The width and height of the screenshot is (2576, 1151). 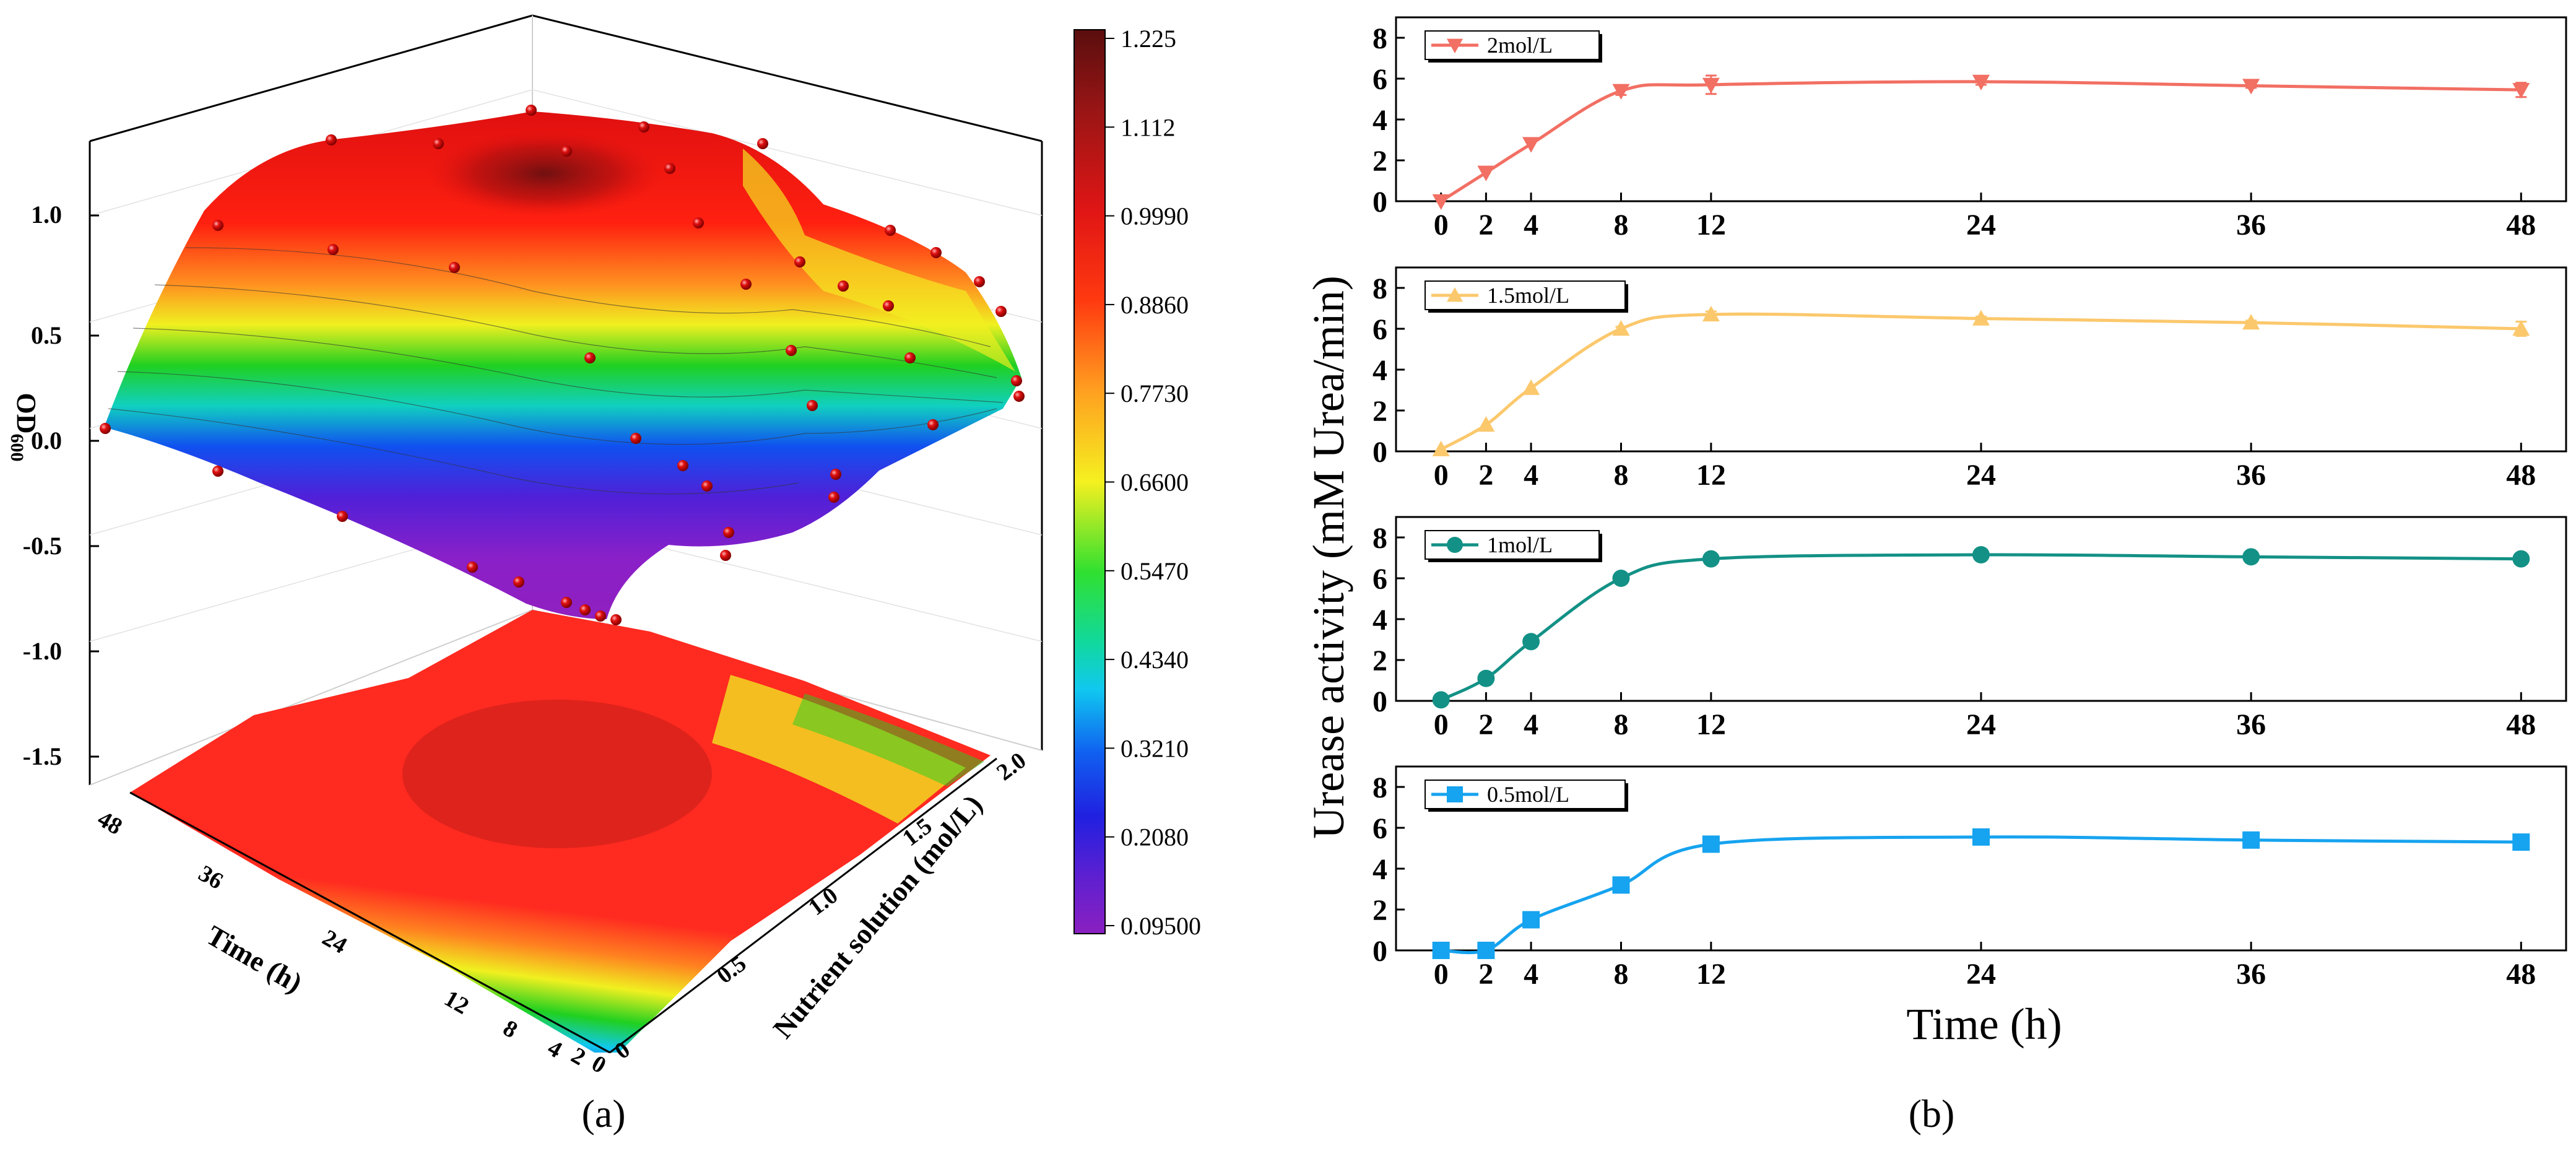 What do you see at coordinates (1155, 483) in the screenshot?
I see `colorbar-tick-label: 0.6600` at bounding box center [1155, 483].